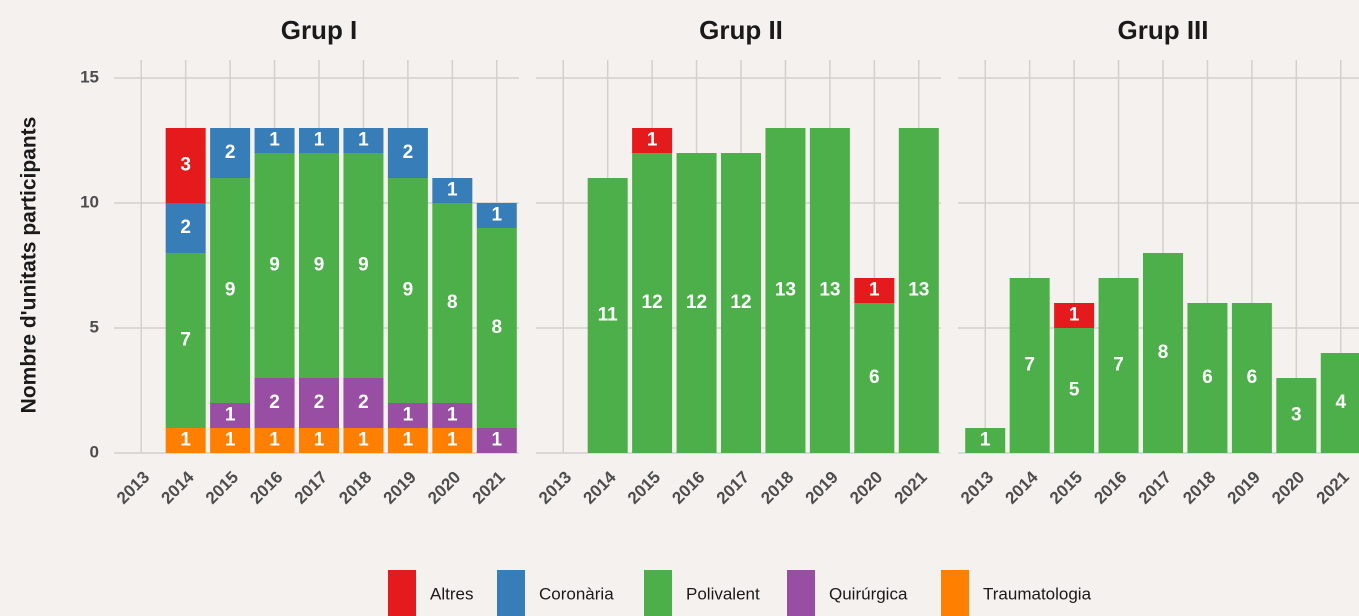  What do you see at coordinates (723, 593) in the screenshot?
I see `legend-label: Polivalent` at bounding box center [723, 593].